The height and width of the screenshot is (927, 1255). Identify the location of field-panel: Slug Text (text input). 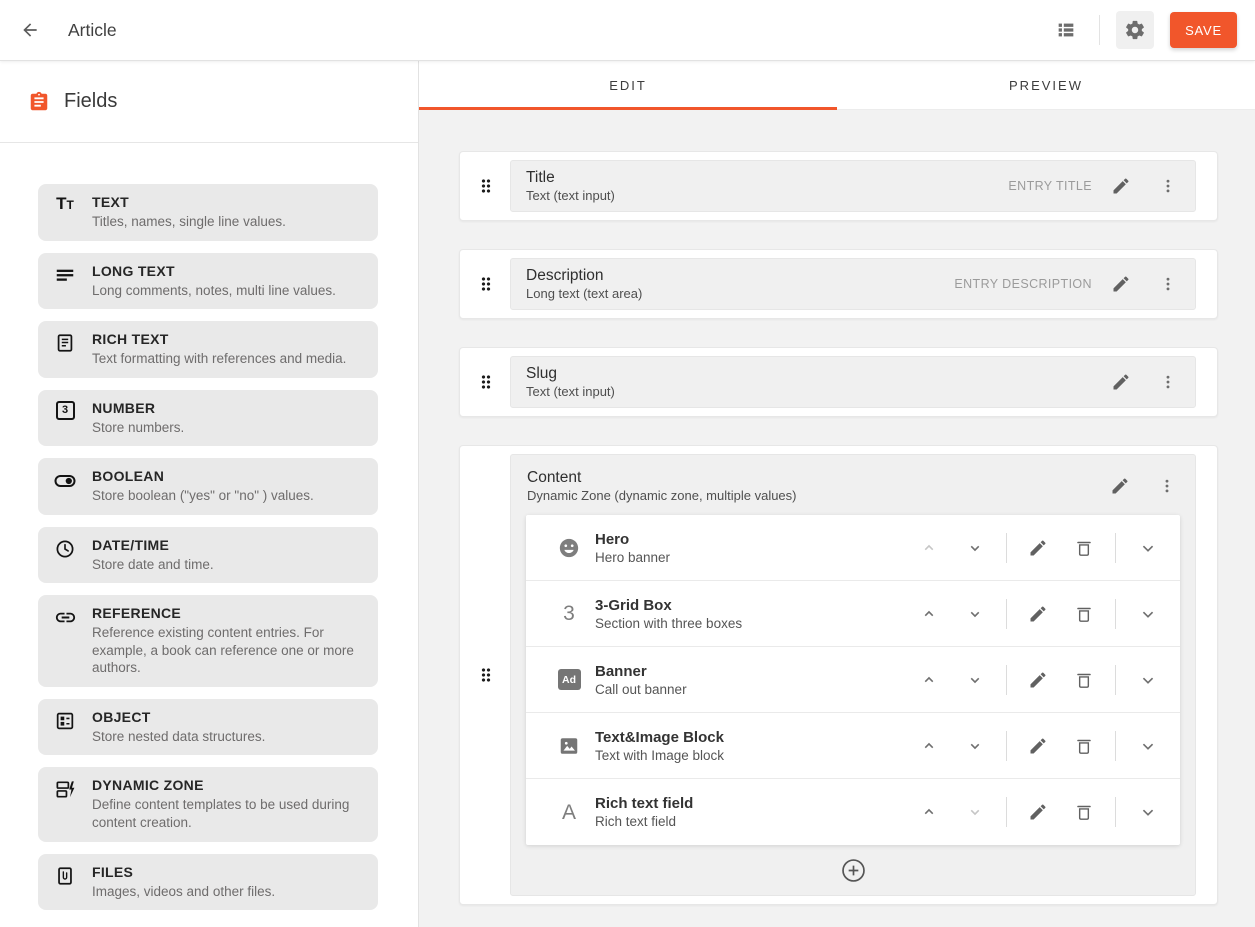
(853, 382).